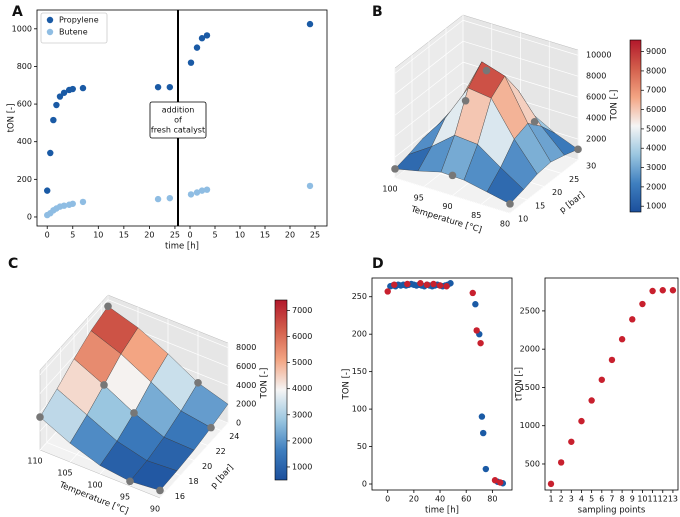 The image size is (680, 517). Describe the element at coordinates (656, 109) in the screenshot. I see `colorbar-tick-label: 6000` at that location.